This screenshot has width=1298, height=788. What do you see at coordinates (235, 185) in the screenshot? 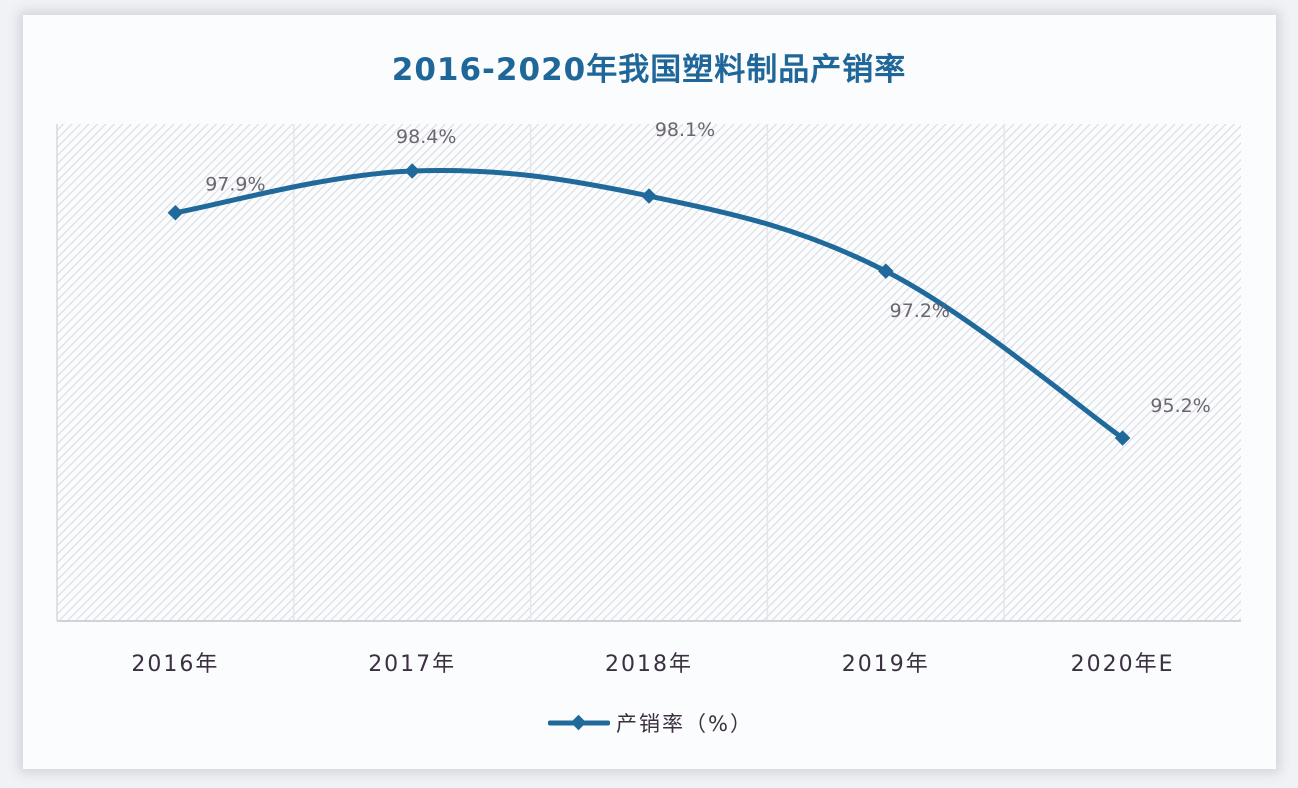
I see `data-label: 97.9%` at bounding box center [235, 185].